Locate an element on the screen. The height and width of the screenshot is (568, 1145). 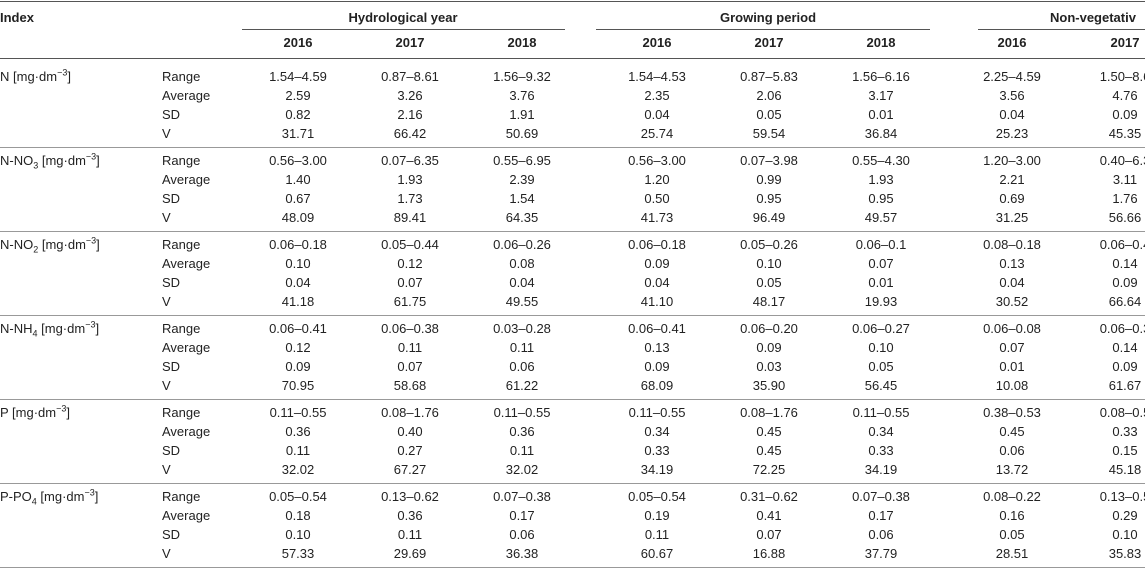
cell: 45.35 is located at coordinates (1125, 133).